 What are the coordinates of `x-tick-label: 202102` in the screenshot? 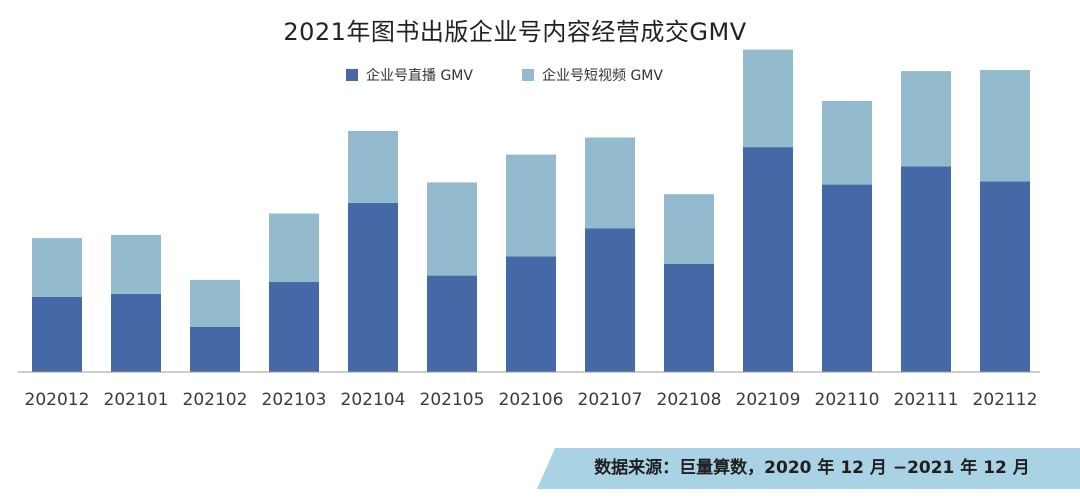 It's located at (215, 400).